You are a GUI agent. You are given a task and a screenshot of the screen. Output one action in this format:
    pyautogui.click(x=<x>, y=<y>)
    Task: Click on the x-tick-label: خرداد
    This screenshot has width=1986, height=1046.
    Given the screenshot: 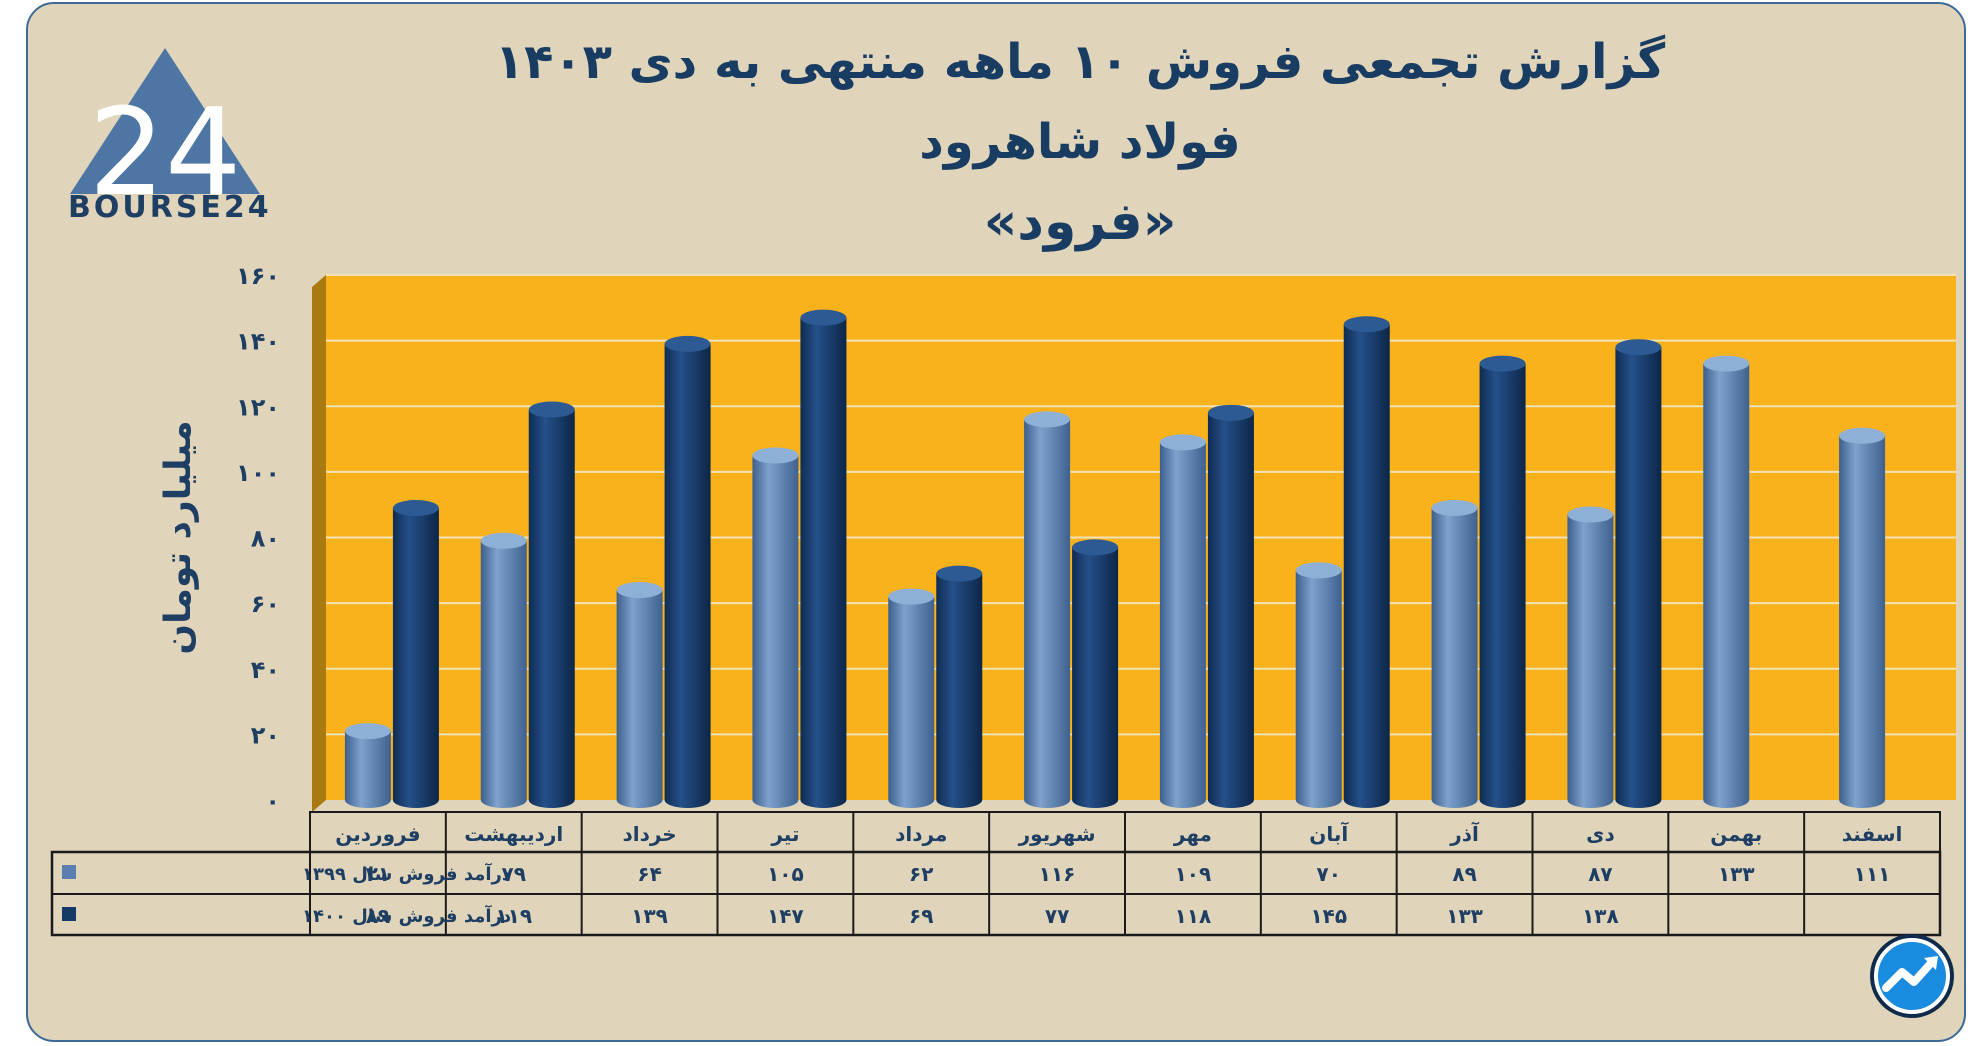 What is the action you would take?
    pyautogui.click(x=649, y=834)
    